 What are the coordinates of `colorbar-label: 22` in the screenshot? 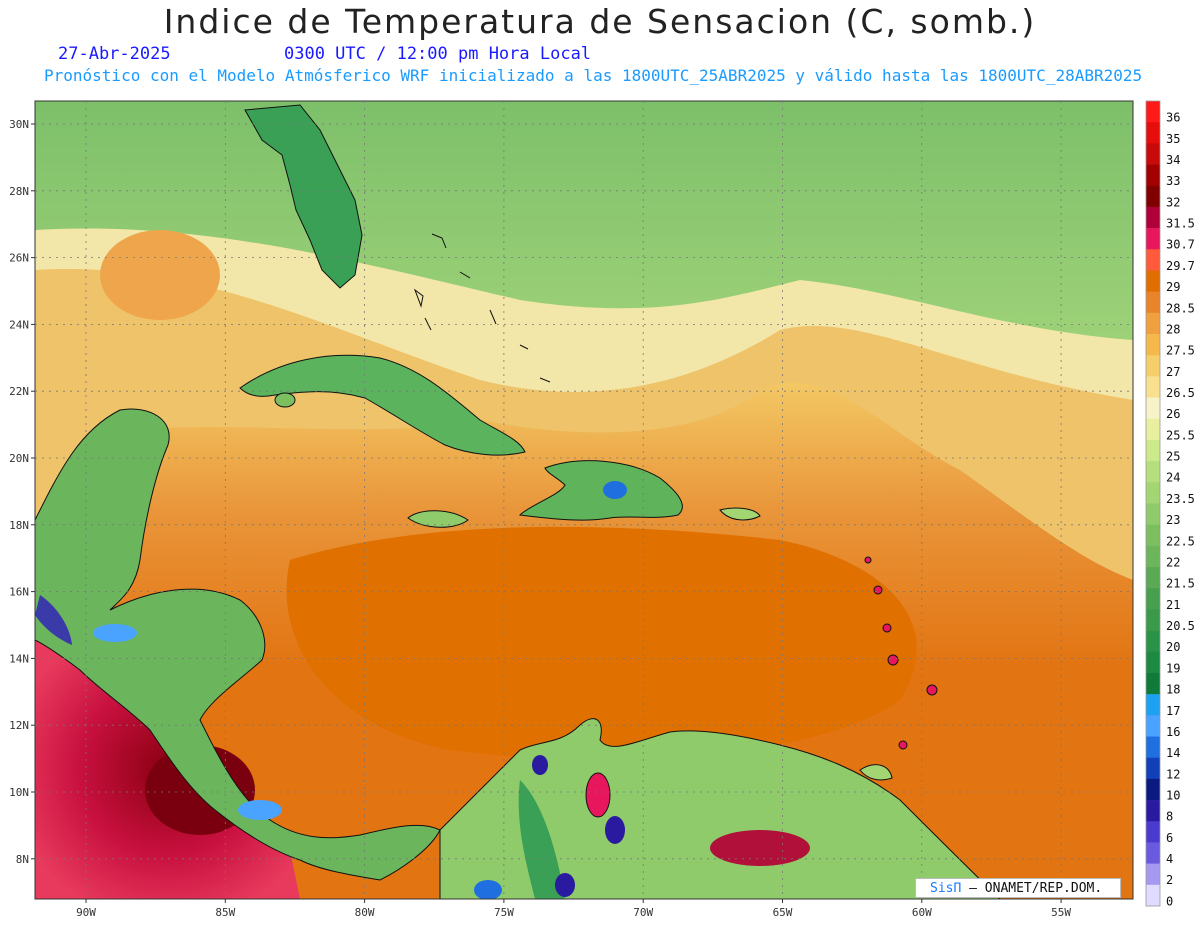 It's located at (1173, 562).